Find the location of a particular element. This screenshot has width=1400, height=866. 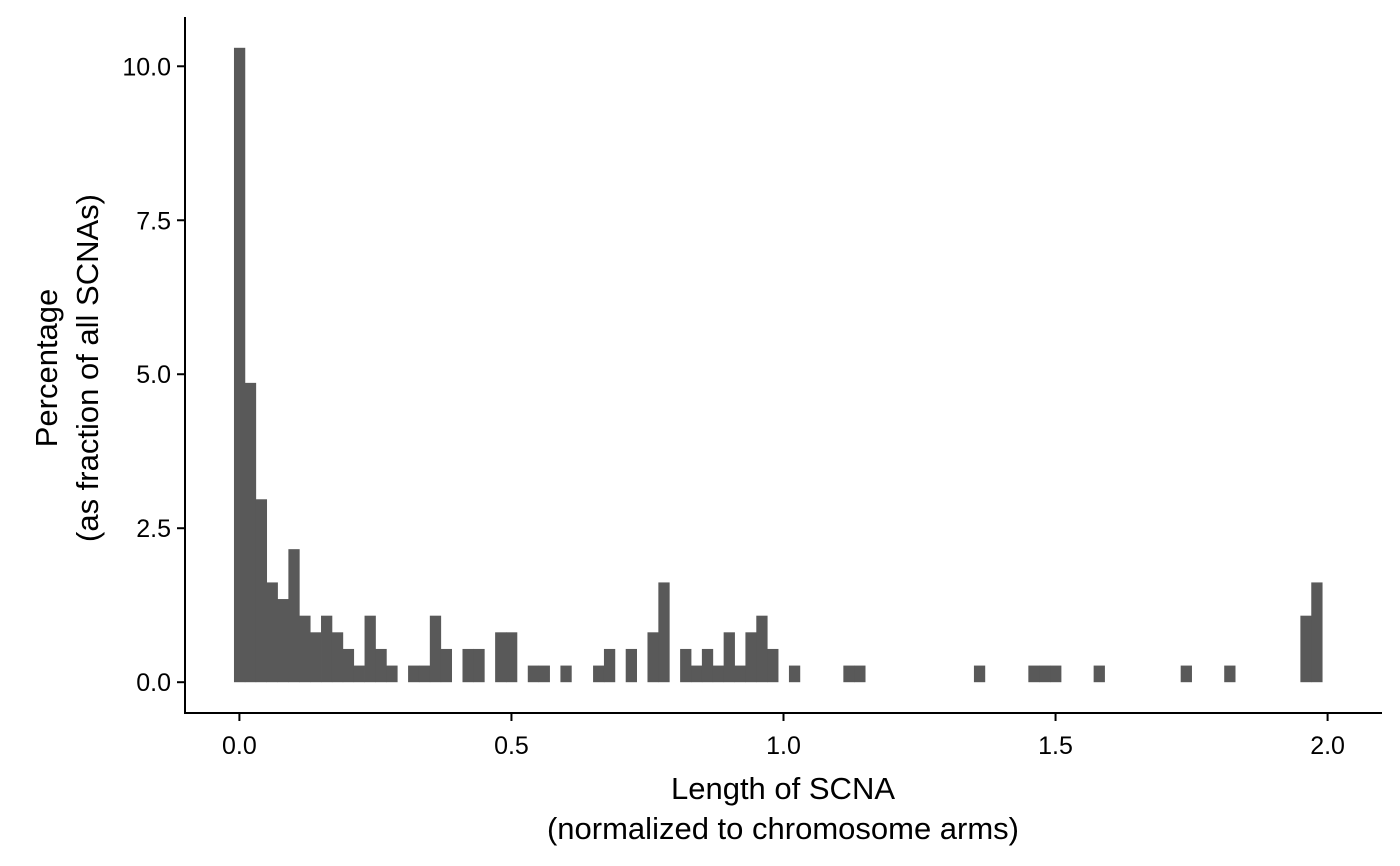

x-axis-ticks: 0.0 0.5 1.0 1.5 2.0 is located at coordinates (783, 736).